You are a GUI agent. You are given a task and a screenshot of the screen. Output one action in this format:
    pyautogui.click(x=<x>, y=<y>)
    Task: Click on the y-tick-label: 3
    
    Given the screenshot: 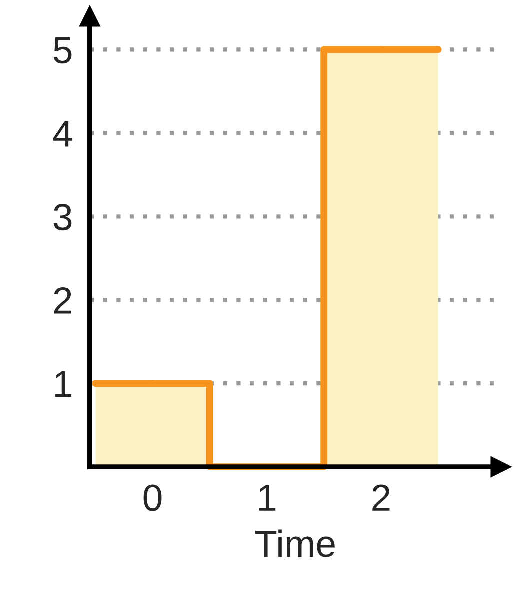 What is the action you would take?
    pyautogui.click(x=63, y=217)
    